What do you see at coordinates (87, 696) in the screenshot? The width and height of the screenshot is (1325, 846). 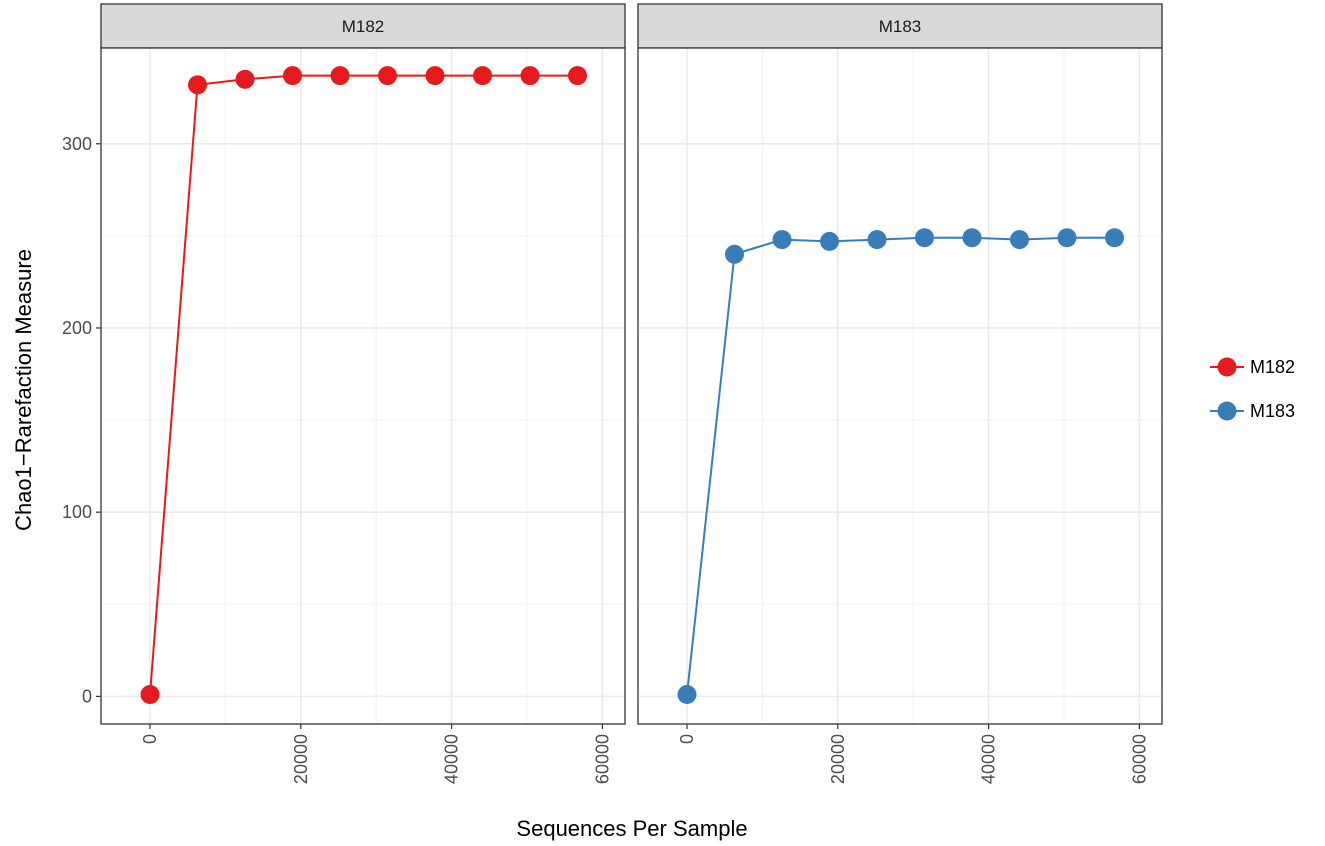 I see `y-tick-label: 0` at bounding box center [87, 696].